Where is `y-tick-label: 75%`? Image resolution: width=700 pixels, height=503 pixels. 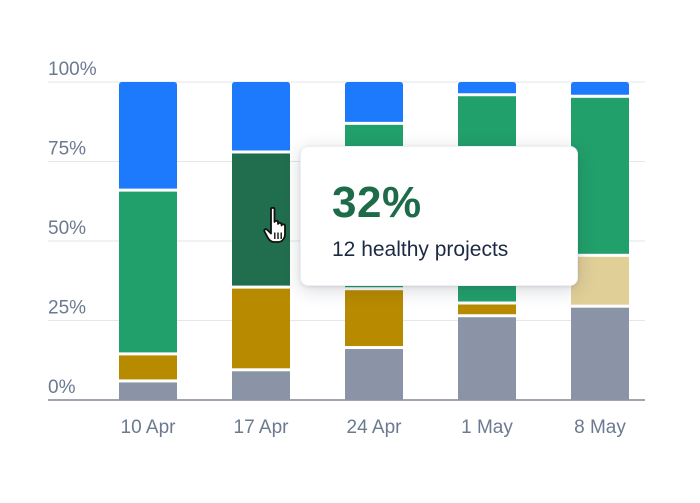
y-tick-label: 75% is located at coordinates (67, 149).